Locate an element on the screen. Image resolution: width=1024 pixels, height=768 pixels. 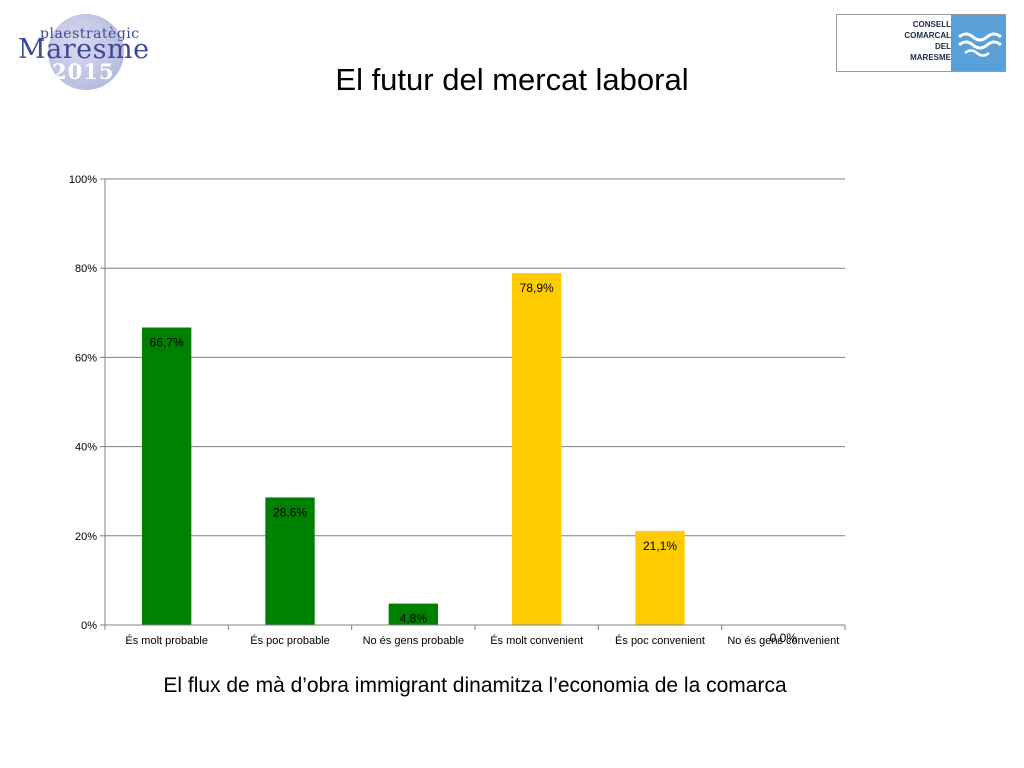
consell-emblem-icon is located at coordinates (978, 43).